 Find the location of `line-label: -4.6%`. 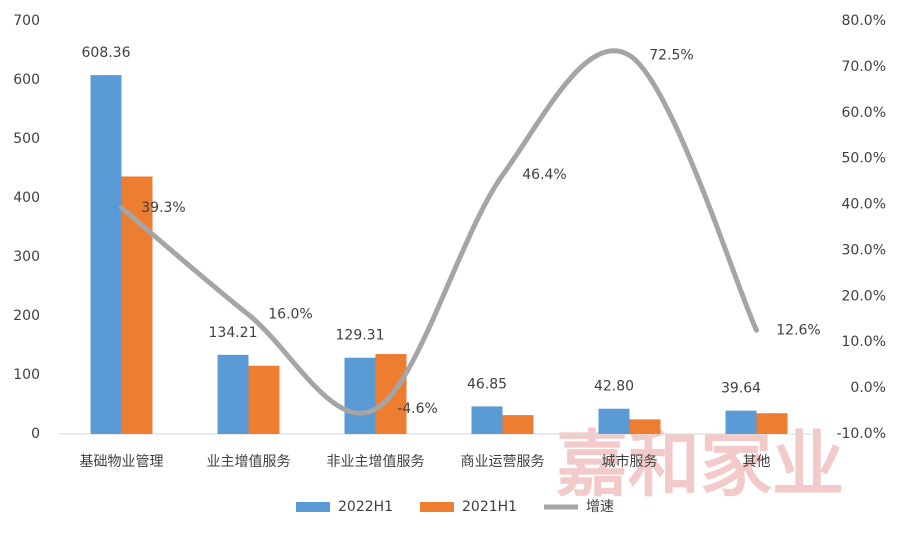

line-label: -4.6% is located at coordinates (417, 409).